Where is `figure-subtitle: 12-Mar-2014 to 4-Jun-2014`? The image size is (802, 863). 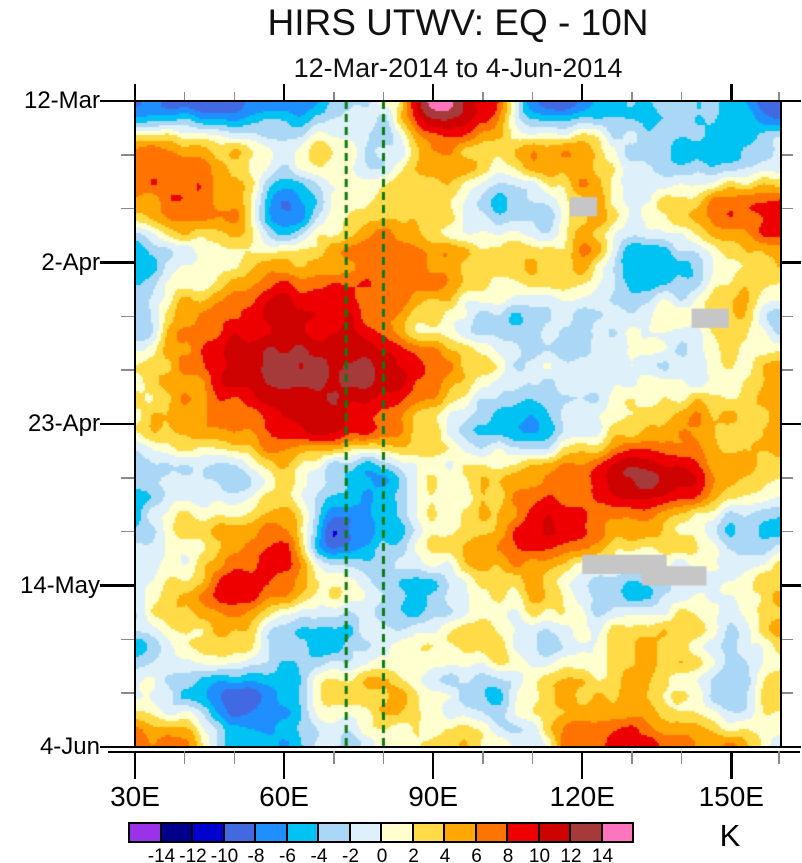
figure-subtitle: 12-Mar-2014 to 4-Jun-2014 is located at coordinates (458, 68).